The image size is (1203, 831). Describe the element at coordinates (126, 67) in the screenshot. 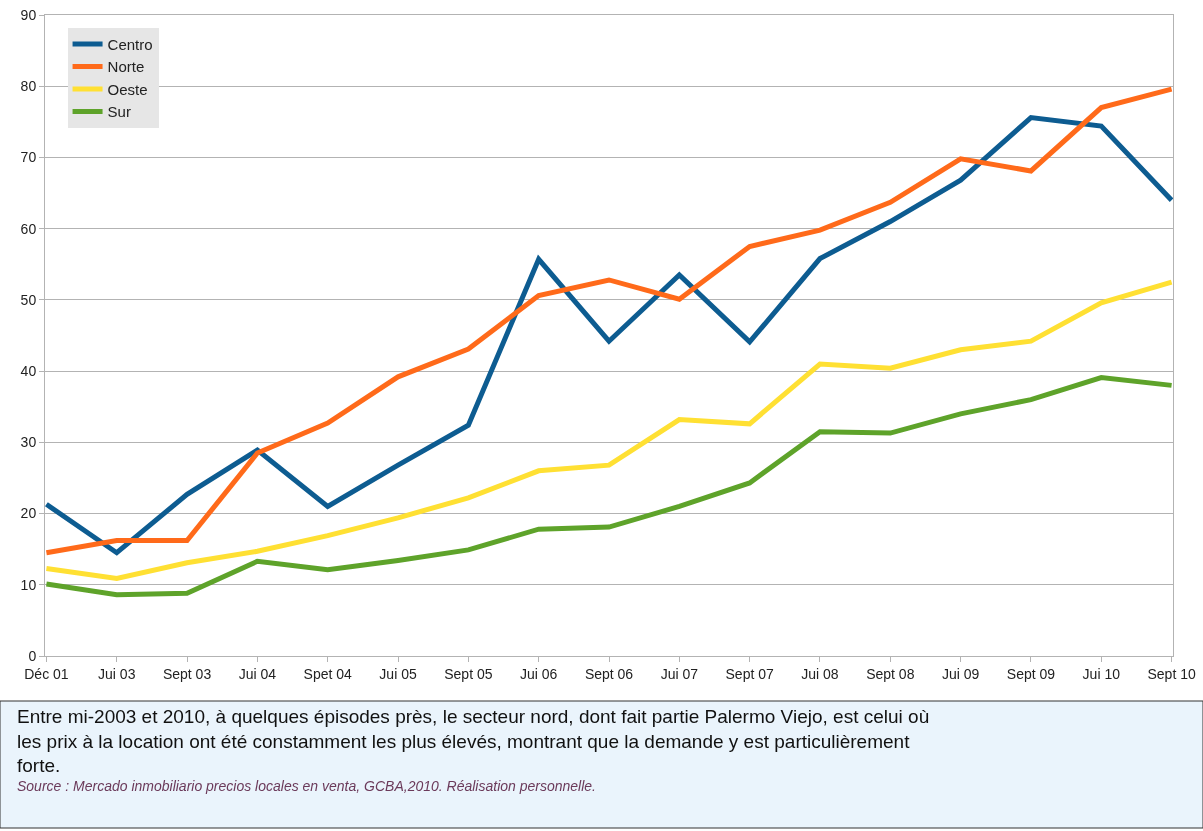

I see `legend-label: Norte` at that location.